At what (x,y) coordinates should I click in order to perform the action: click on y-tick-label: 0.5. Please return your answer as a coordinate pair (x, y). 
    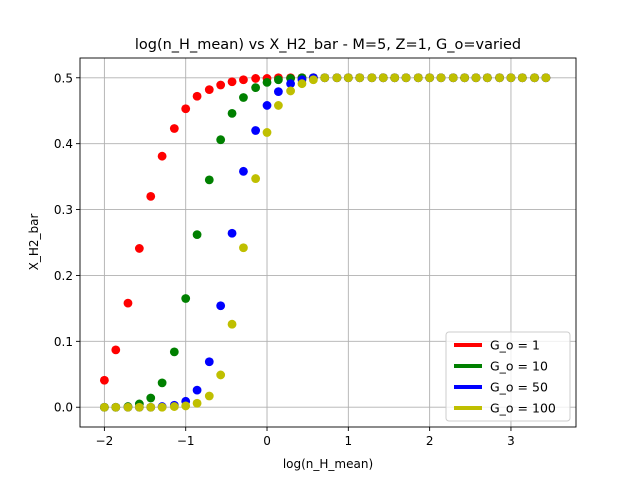
    Looking at the image, I should click on (63, 78).